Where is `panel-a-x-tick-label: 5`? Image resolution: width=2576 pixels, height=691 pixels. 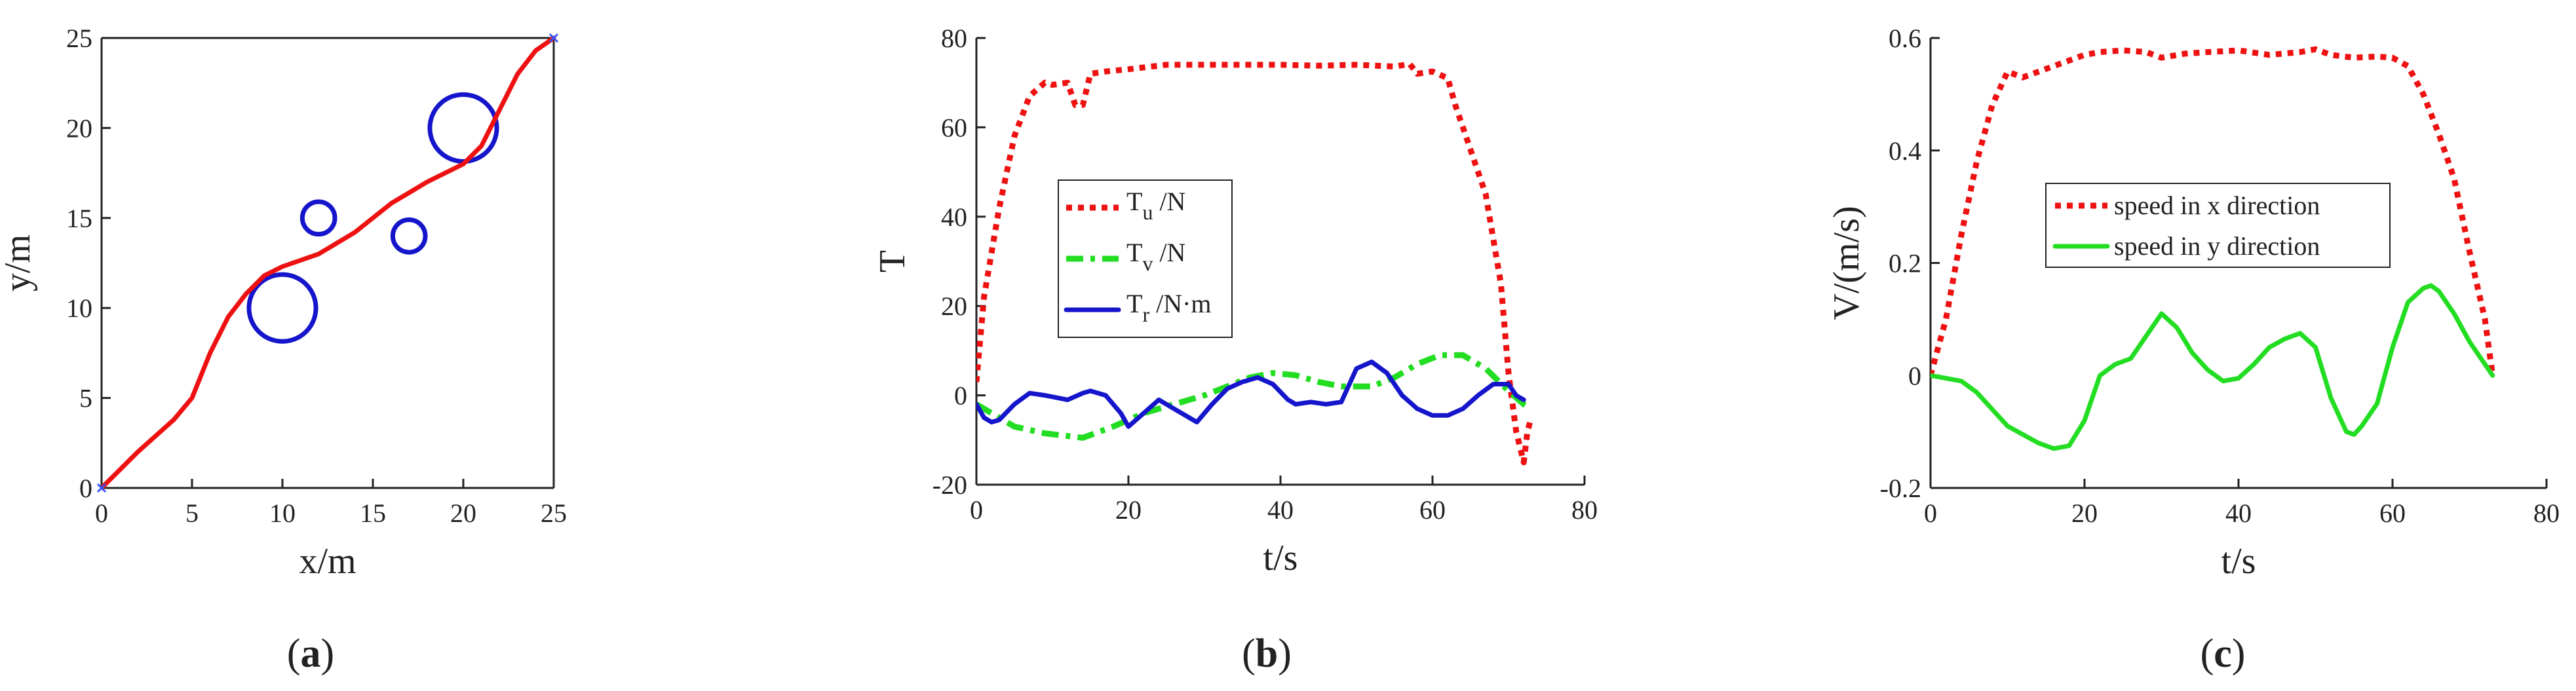
panel-a-x-tick-label: 5 is located at coordinates (192, 513).